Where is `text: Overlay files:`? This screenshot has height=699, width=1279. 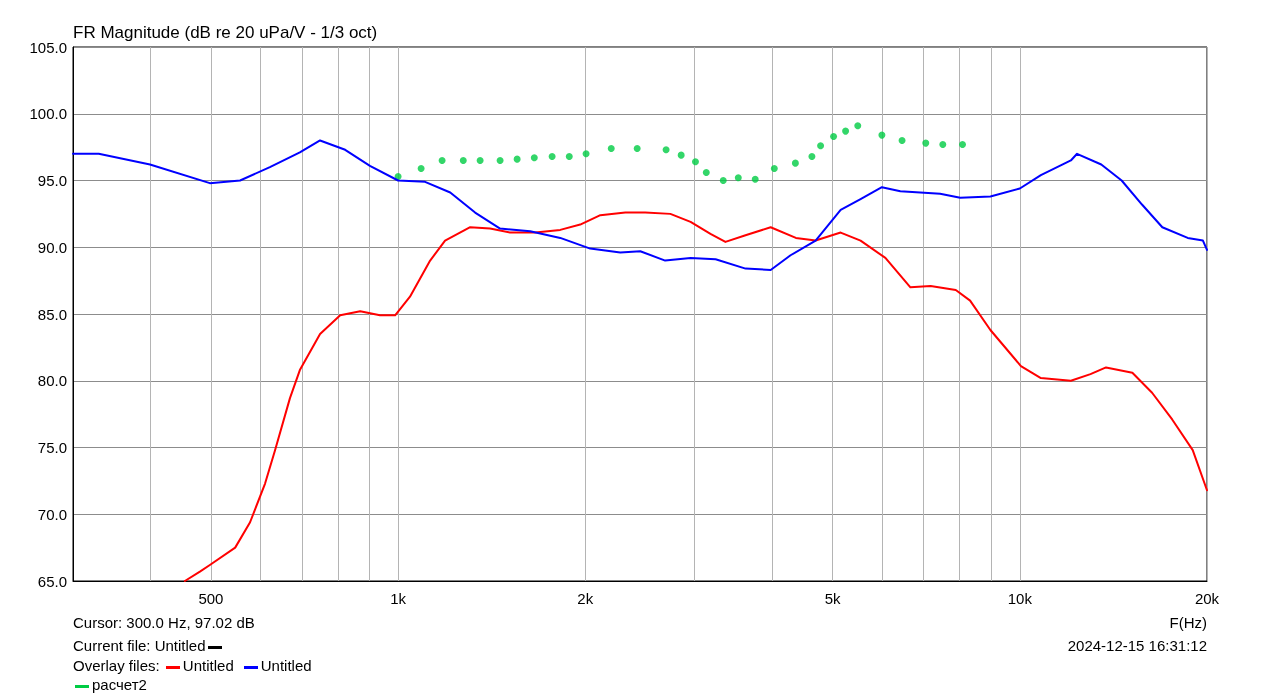
text: Overlay files: is located at coordinates (117, 665).